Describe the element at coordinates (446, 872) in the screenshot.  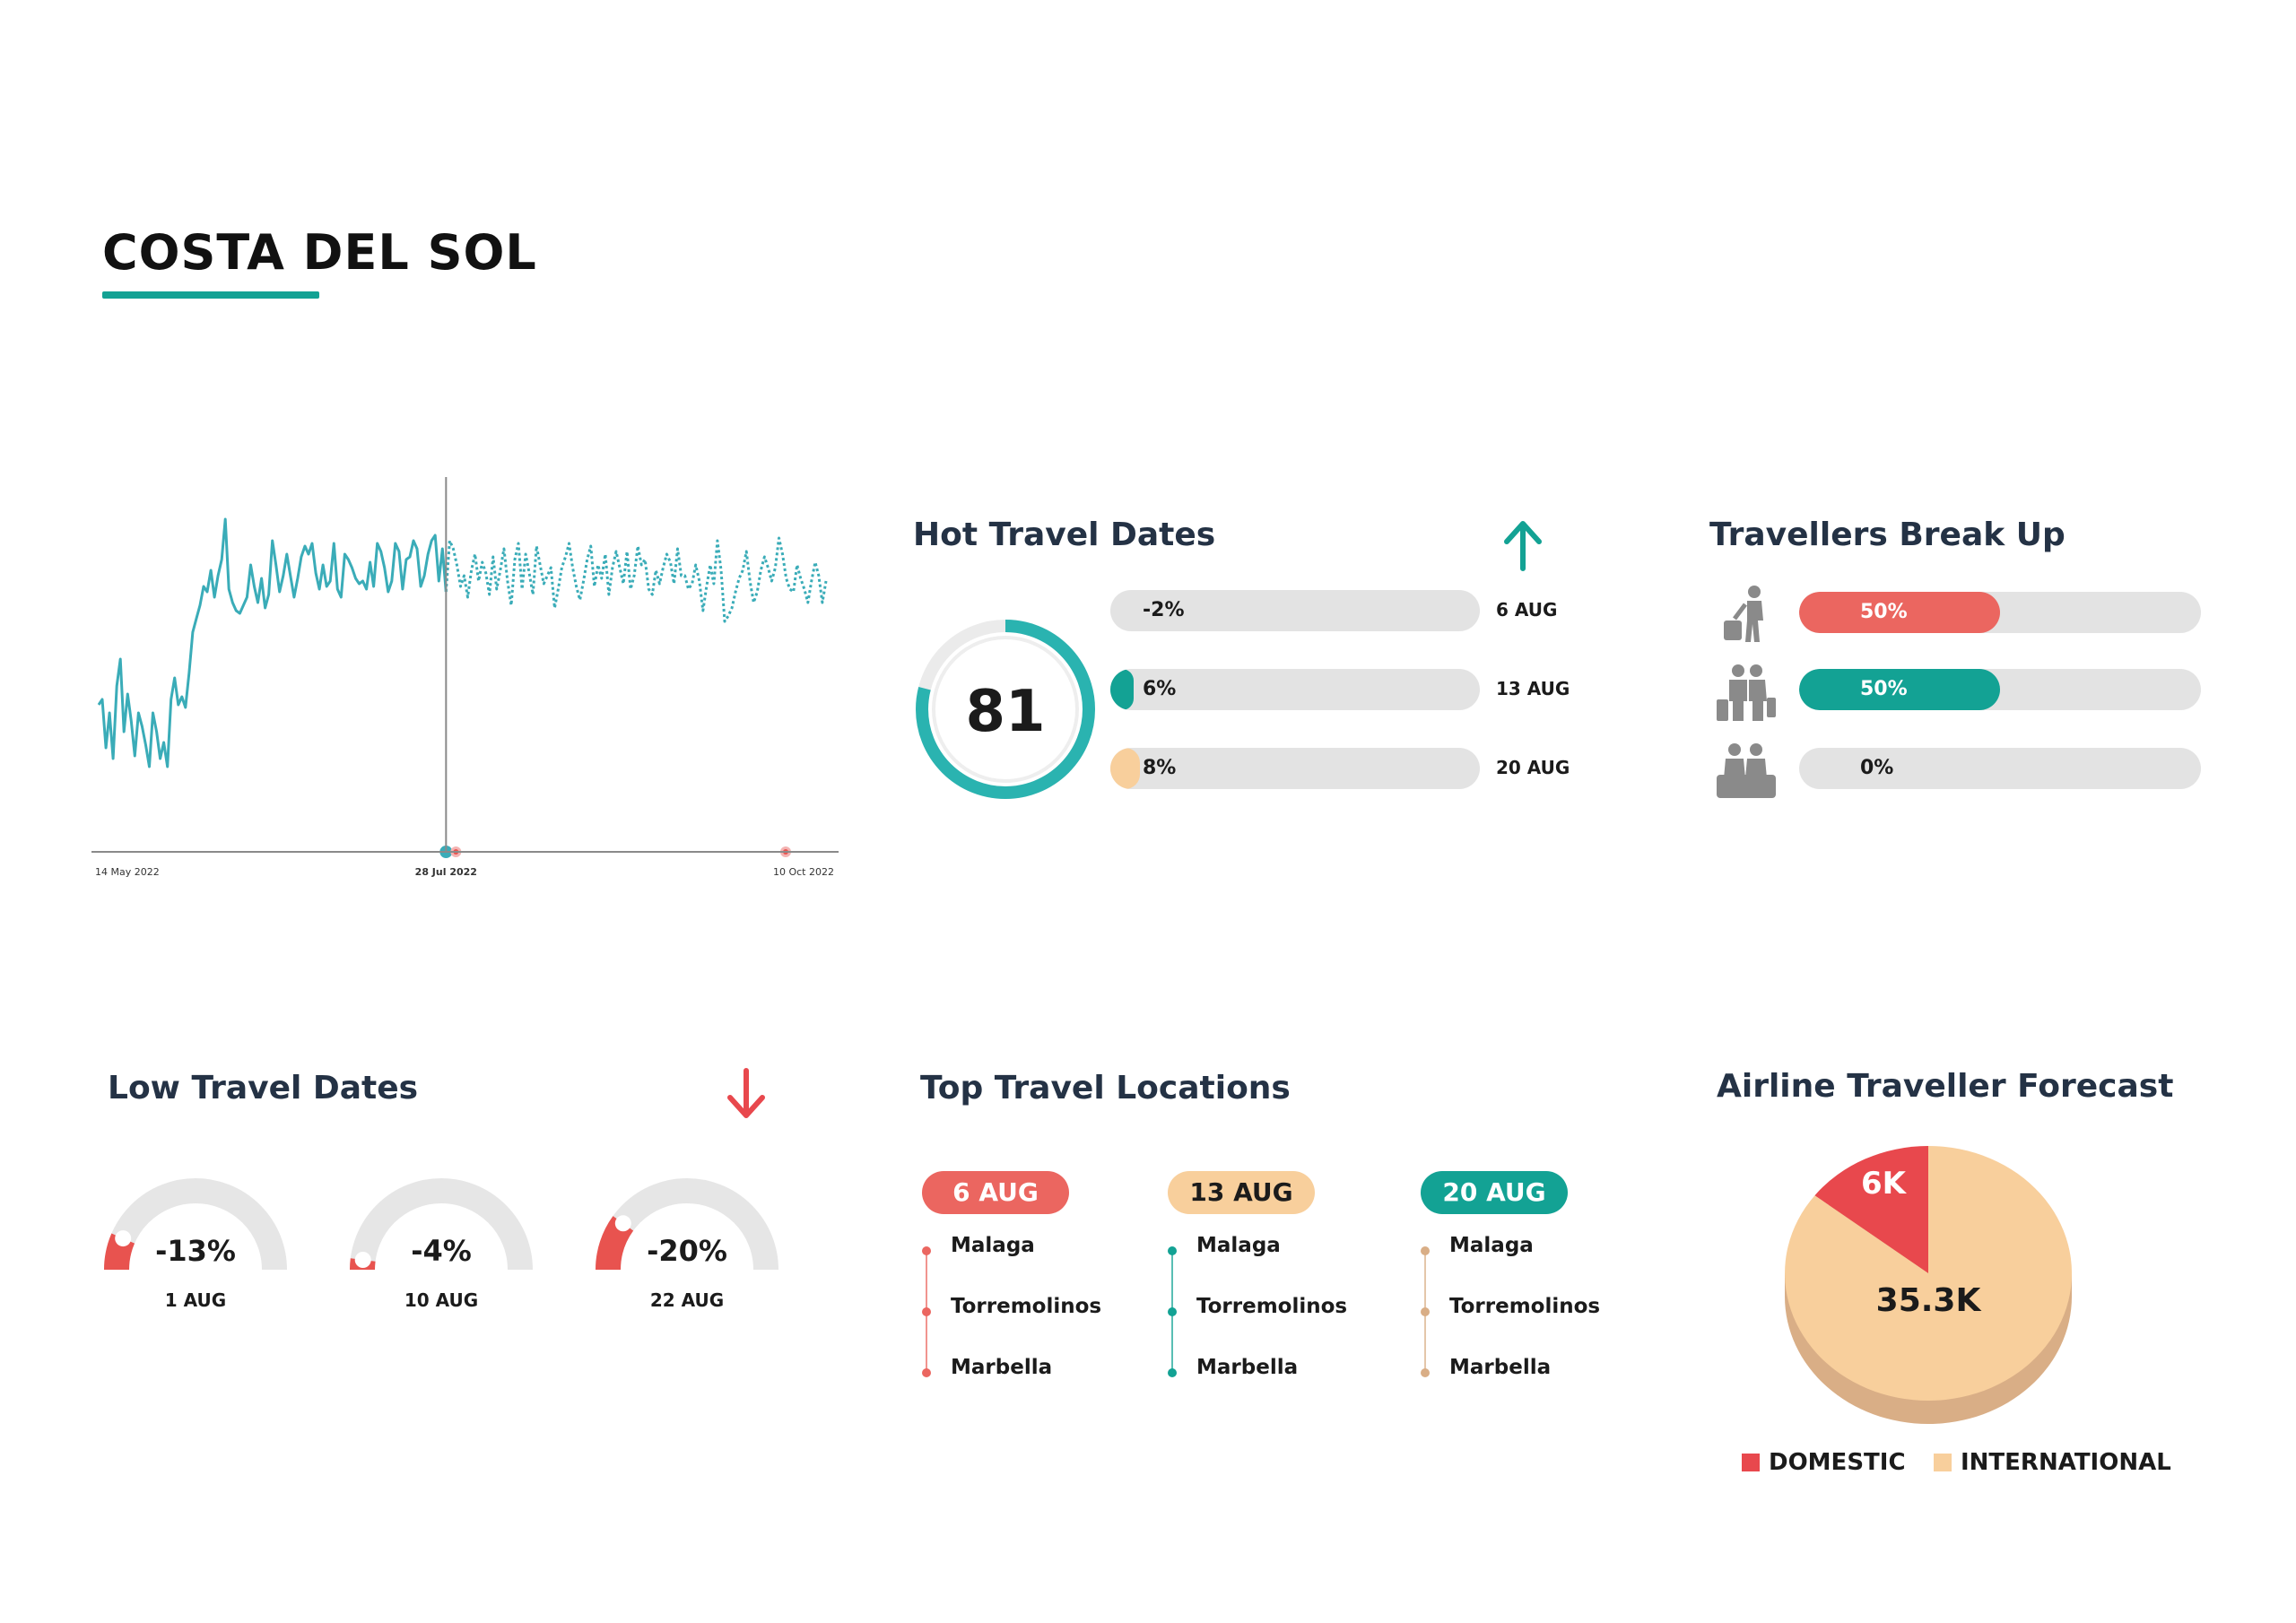
I see `x-tick-label: 28 Jul 2022` at that location.